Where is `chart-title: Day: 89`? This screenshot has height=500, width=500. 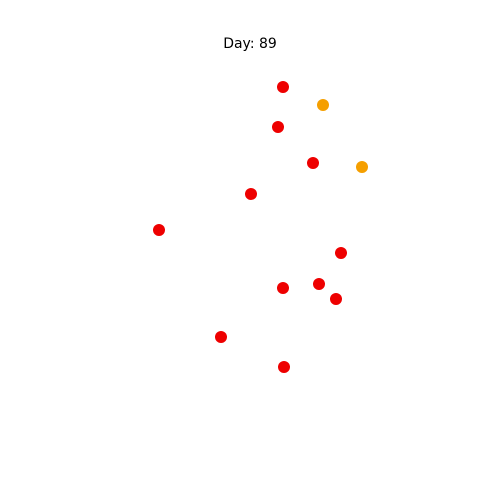 chart-title: Day: 89 is located at coordinates (250, 44).